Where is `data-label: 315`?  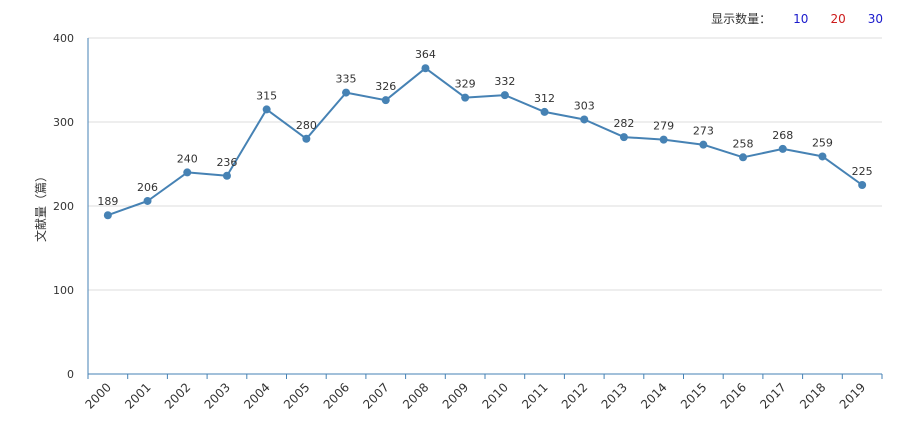 data-label: 315 is located at coordinates (266, 95).